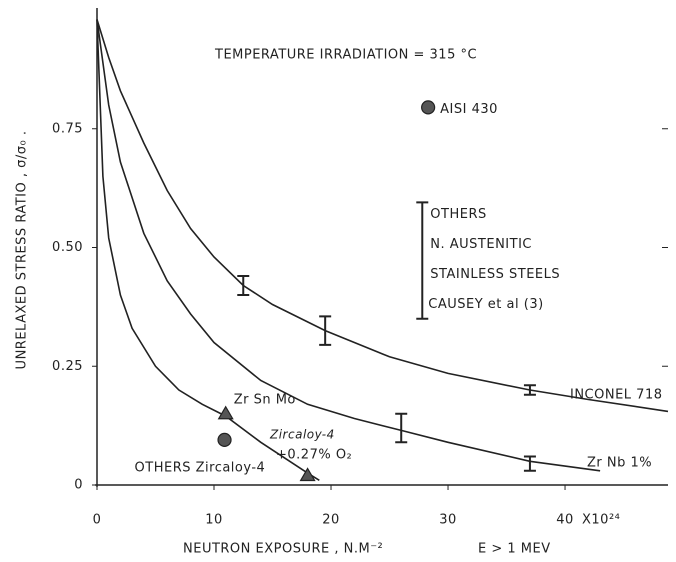 The image size is (676, 562). I want to click on x-axis-label: NEUTRON EXPOSURE , N.M⁻², so click(283, 549).